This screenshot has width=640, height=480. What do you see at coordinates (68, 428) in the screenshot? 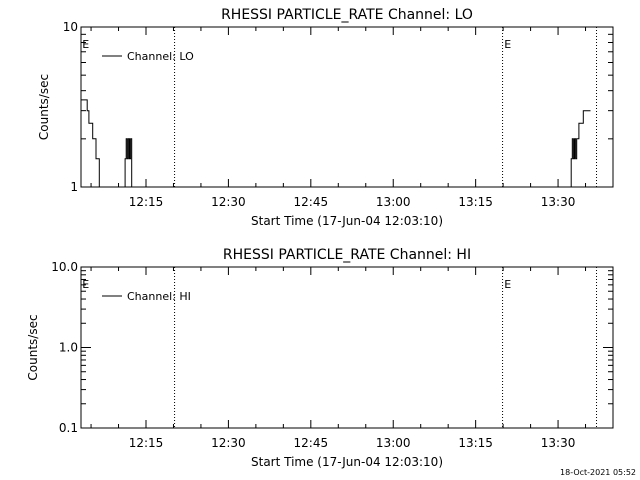
I see `y-tick-label: 0.1` at bounding box center [68, 428].